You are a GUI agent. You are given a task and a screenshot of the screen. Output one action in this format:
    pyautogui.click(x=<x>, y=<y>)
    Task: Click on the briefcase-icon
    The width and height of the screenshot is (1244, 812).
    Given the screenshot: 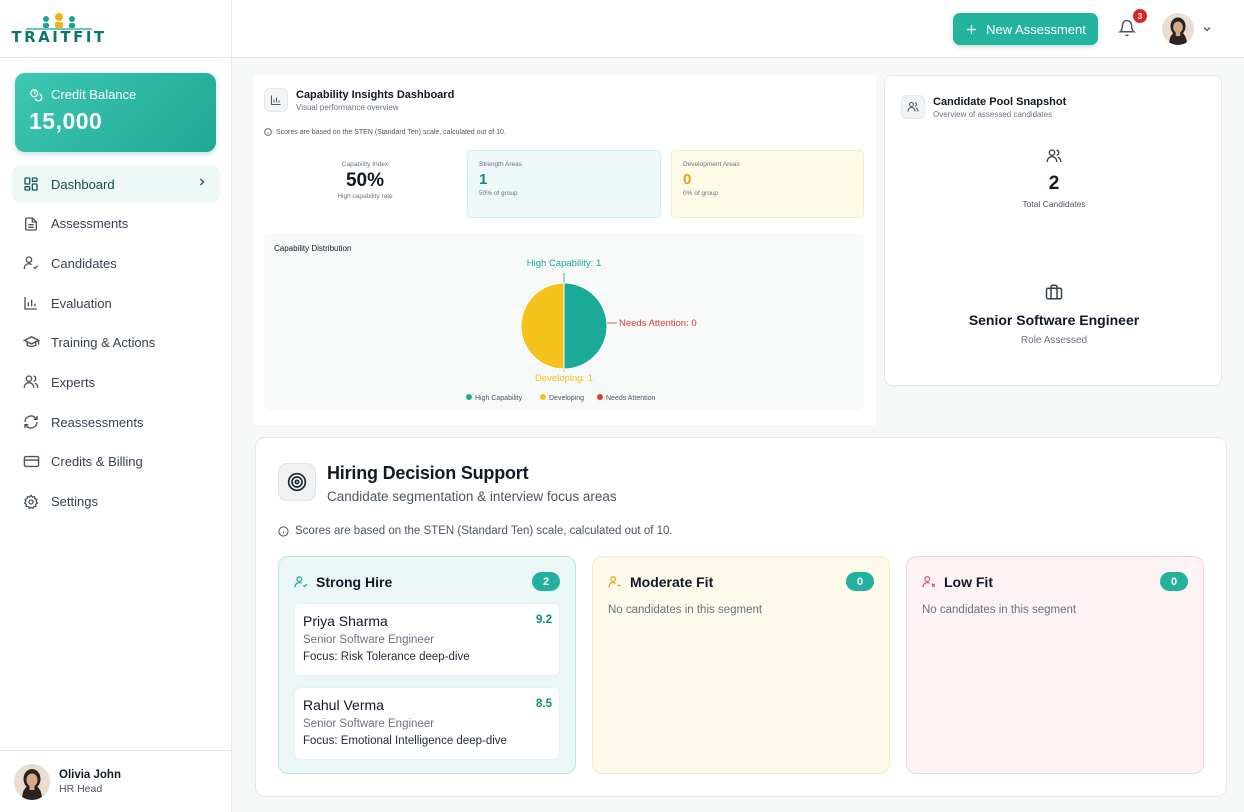 What is the action you would take?
    pyautogui.click(x=1054, y=292)
    